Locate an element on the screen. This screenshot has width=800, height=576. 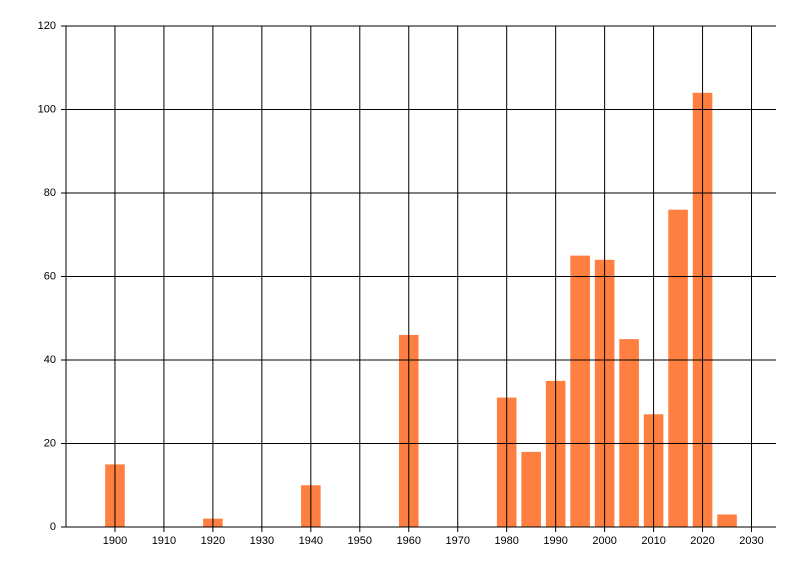
x-tick-label: 2030 is located at coordinates (751, 541).